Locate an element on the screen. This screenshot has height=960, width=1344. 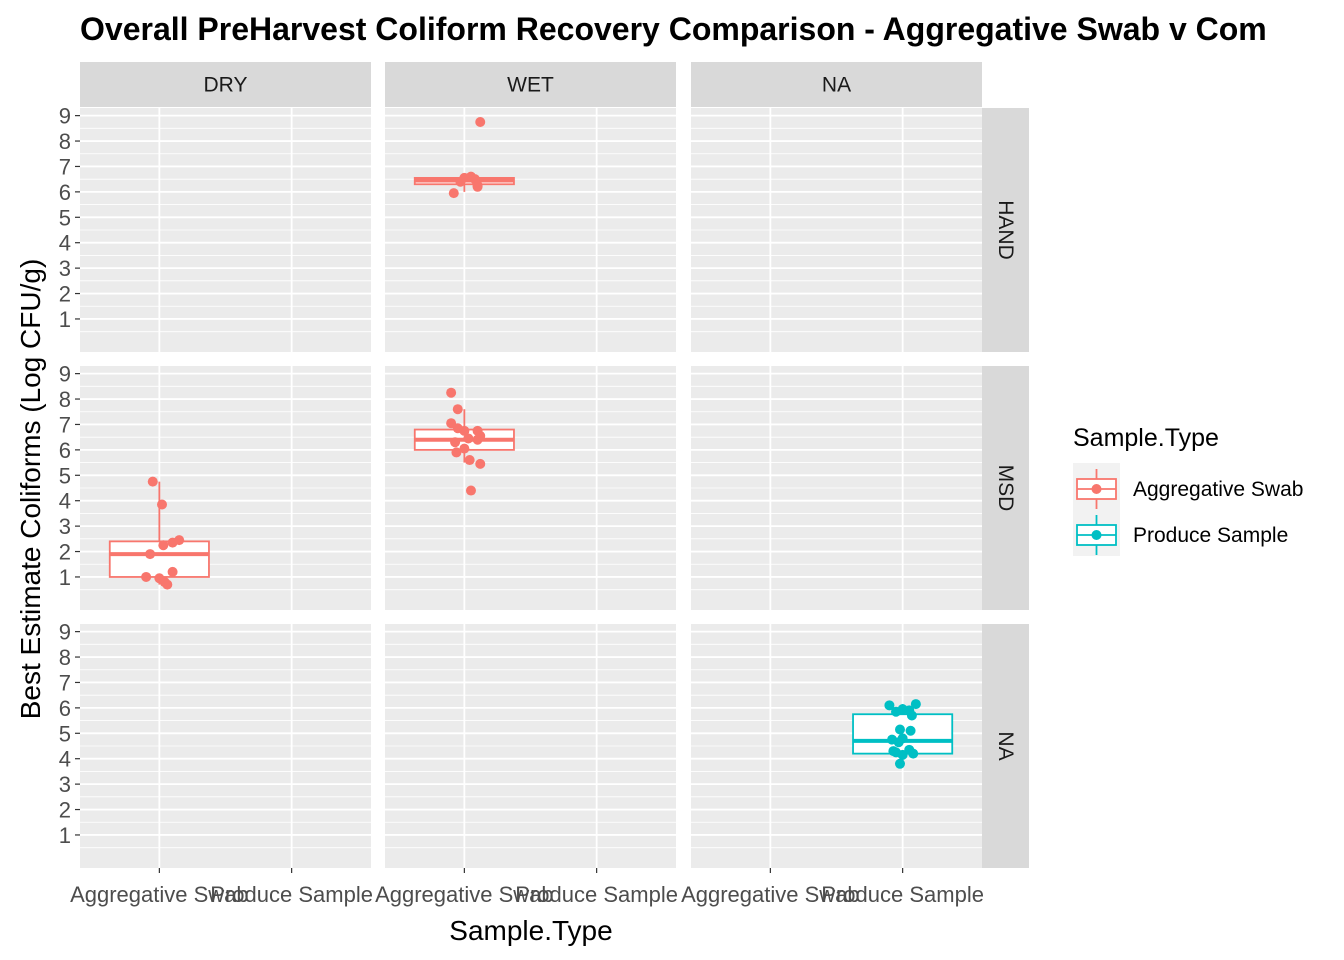
legend-key-produce-sample is located at coordinates (1096, 535).